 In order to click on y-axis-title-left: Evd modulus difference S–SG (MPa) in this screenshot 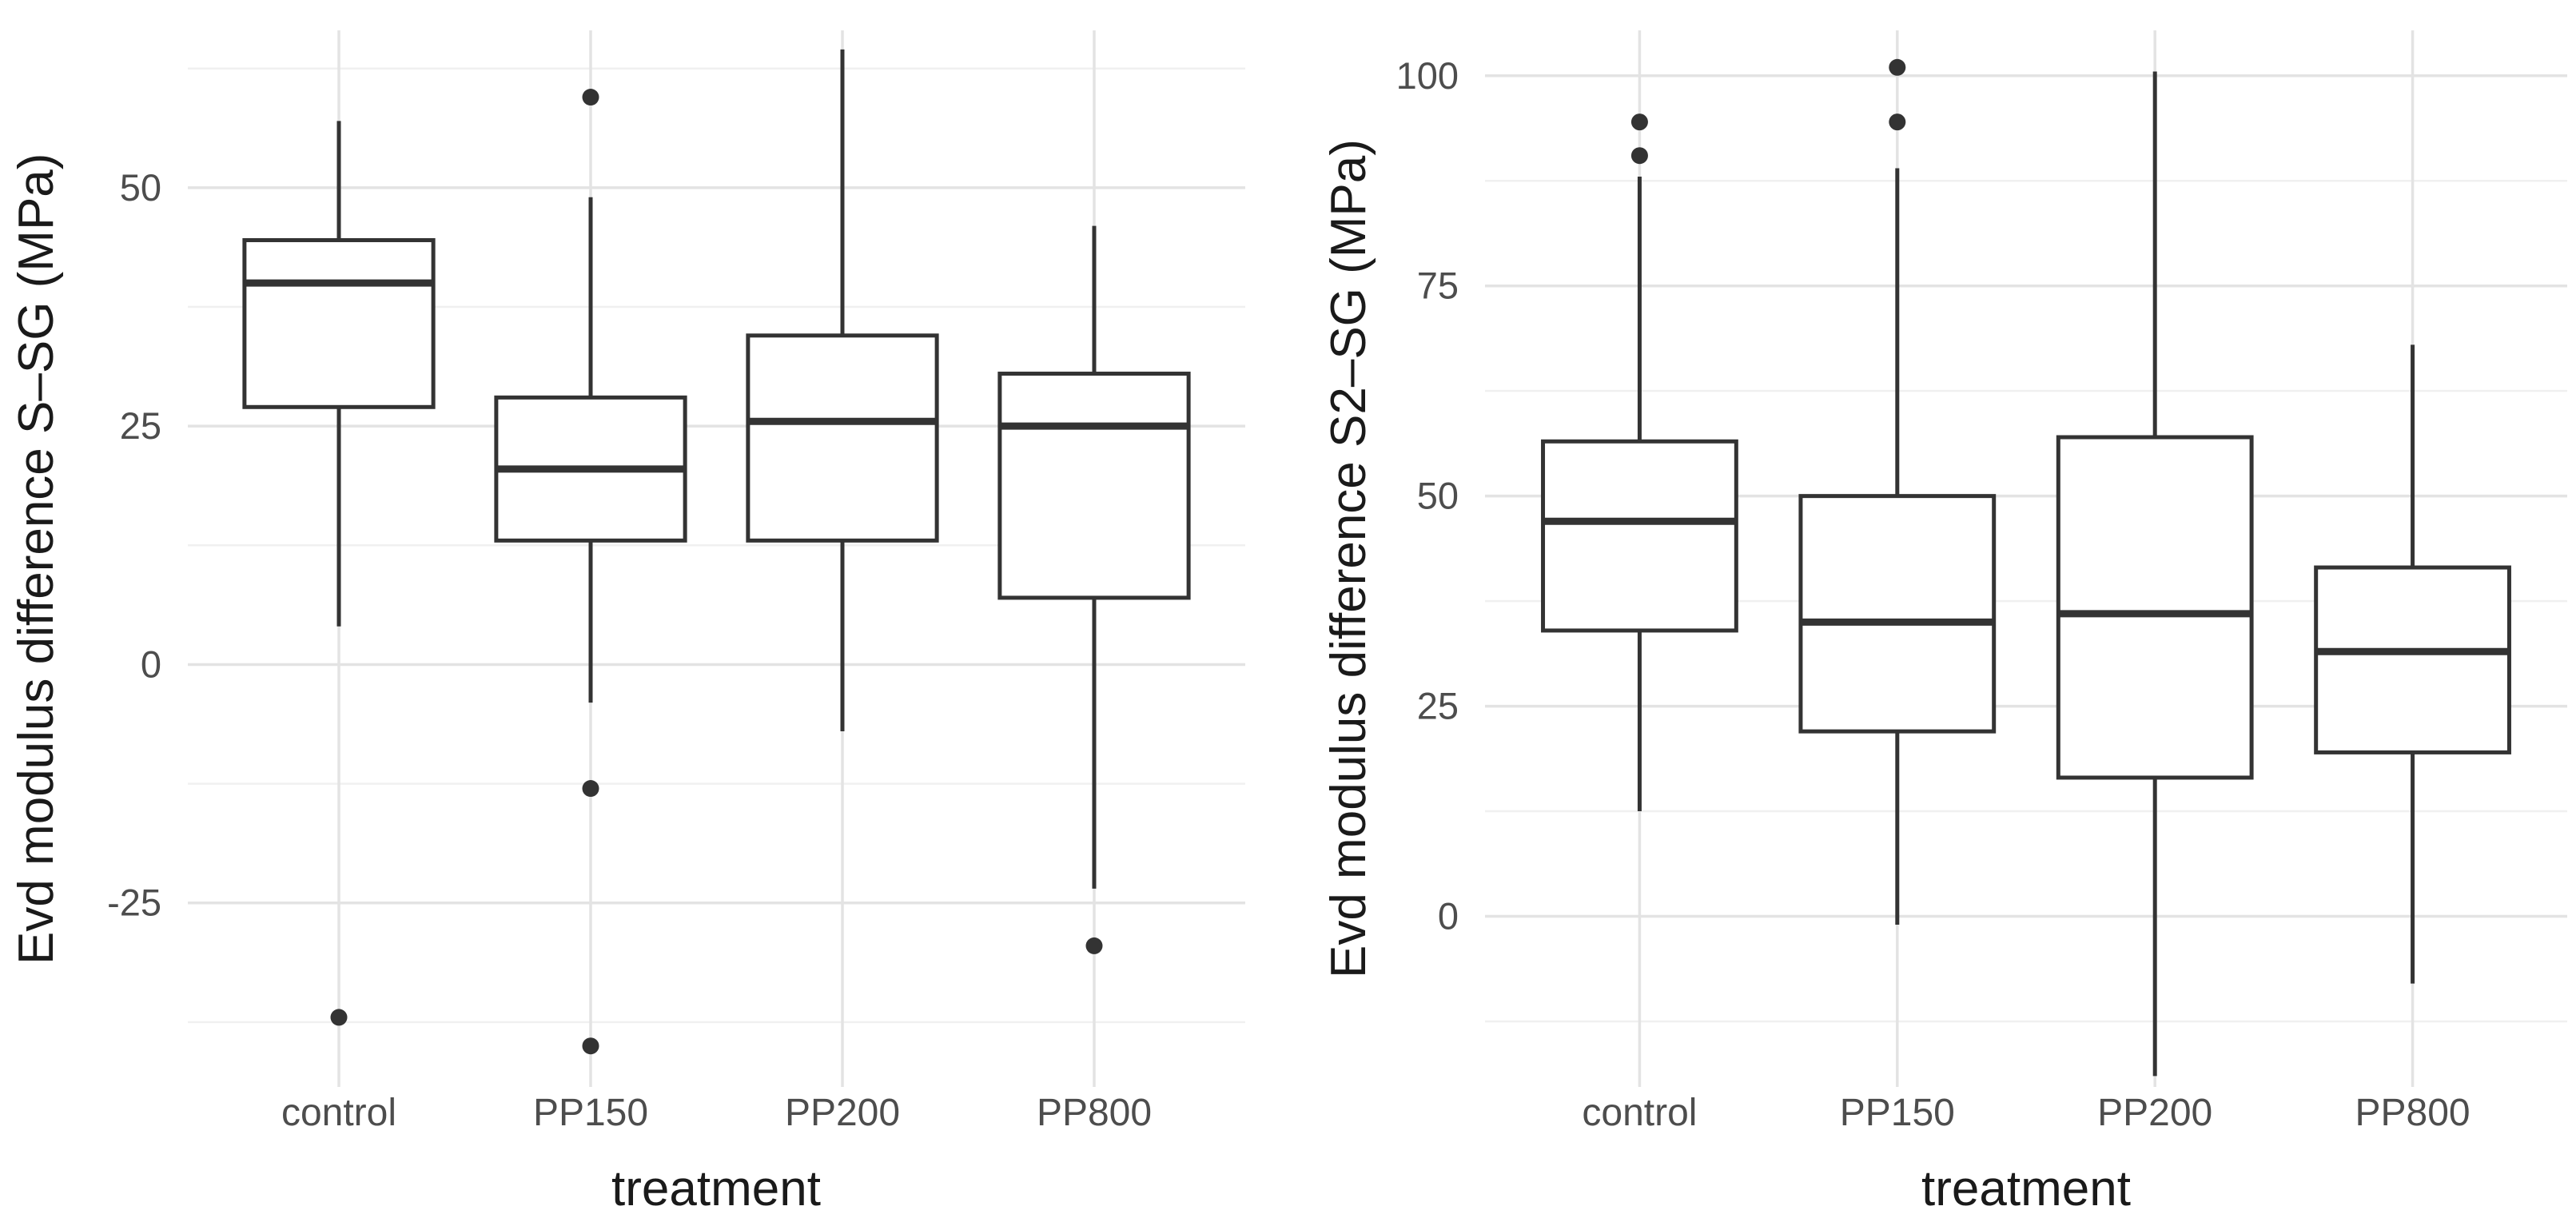, I will do `click(36, 559)`.